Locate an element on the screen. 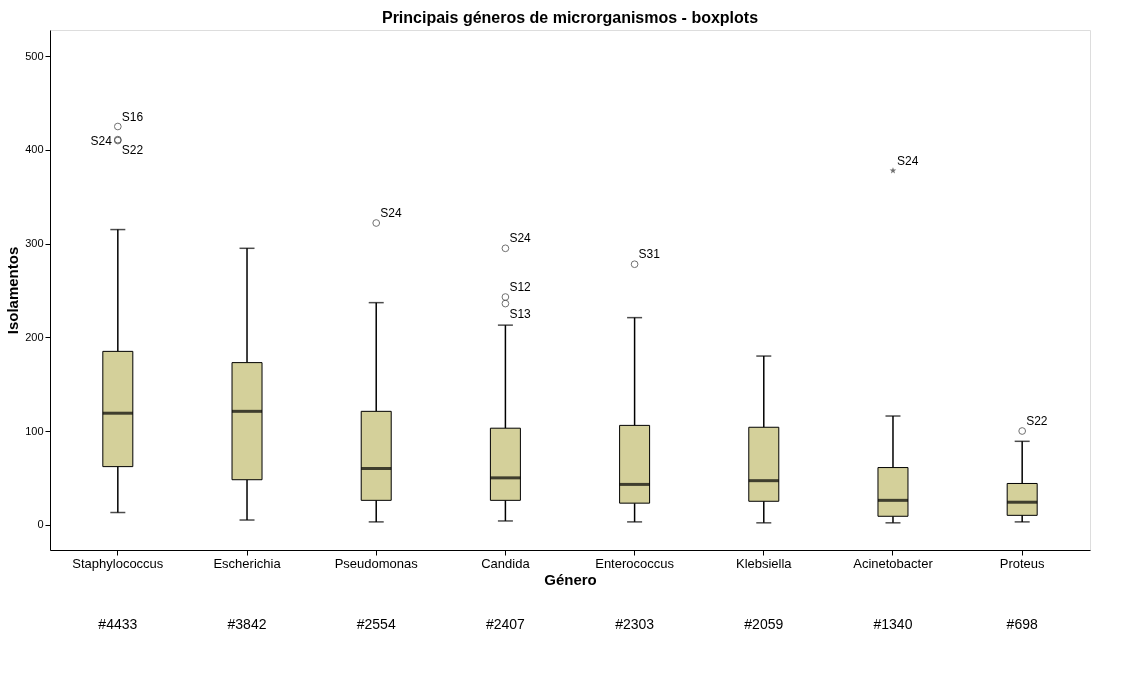 This screenshot has width=1136, height=683. y-tick-label: 500 is located at coordinates (34, 55).